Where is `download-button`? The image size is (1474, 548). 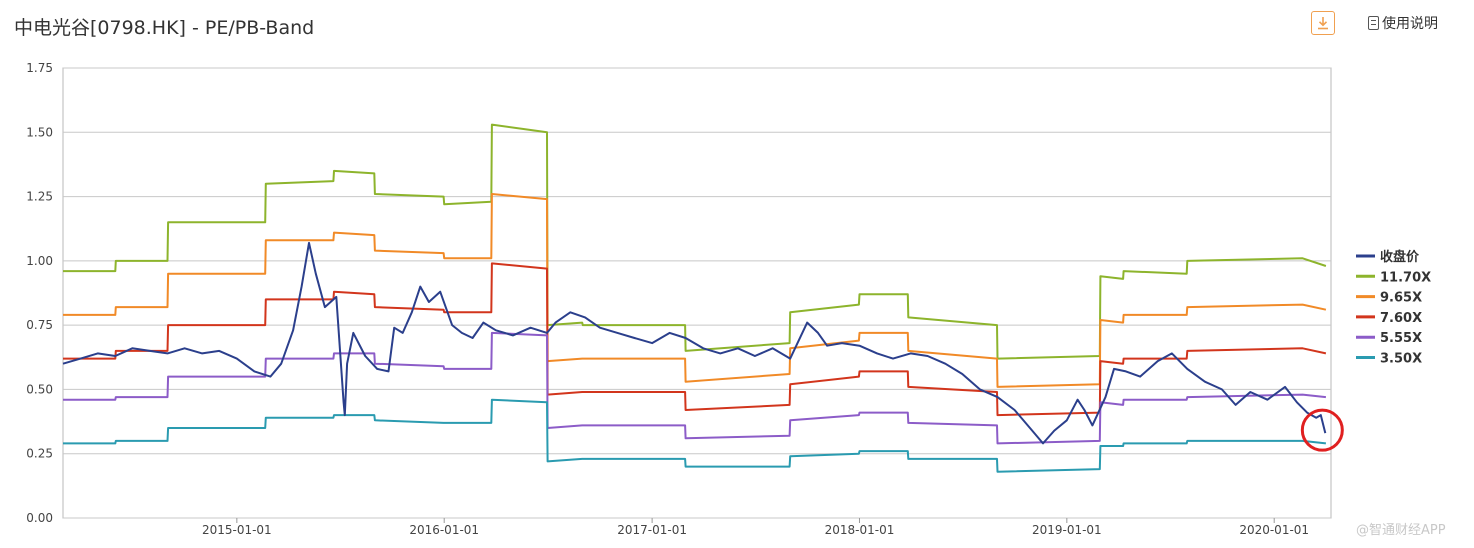
download-button is located at coordinates (1323, 23).